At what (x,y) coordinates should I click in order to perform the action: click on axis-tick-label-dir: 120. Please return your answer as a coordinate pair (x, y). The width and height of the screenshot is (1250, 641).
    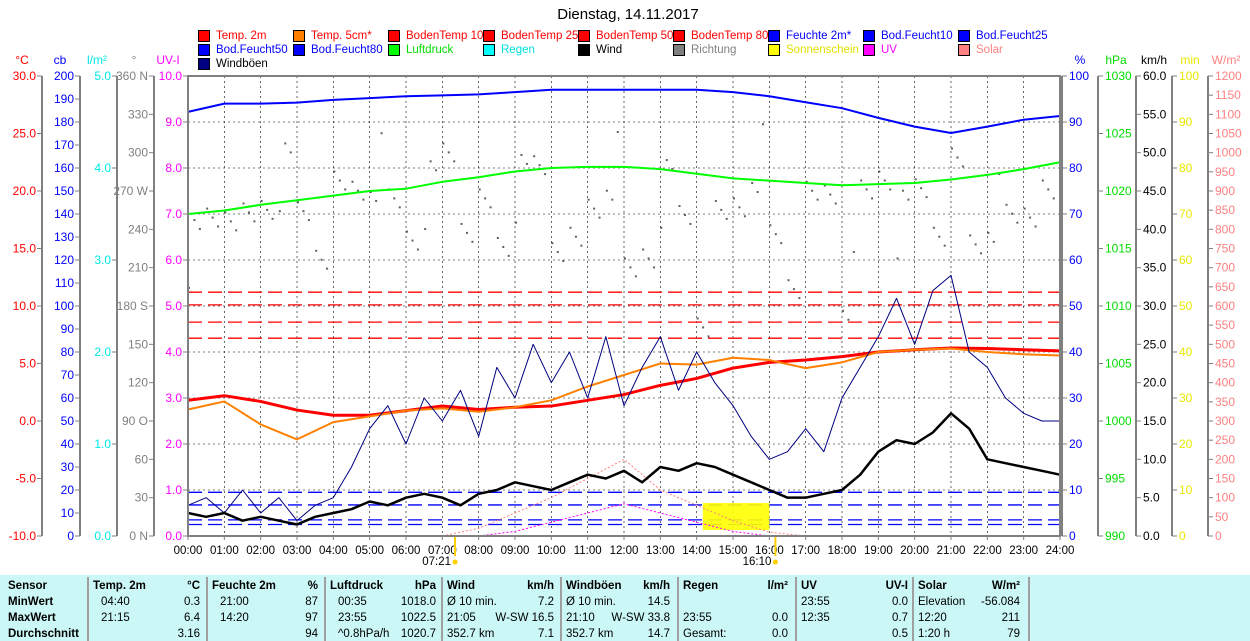
    Looking at the image, I should click on (138, 383).